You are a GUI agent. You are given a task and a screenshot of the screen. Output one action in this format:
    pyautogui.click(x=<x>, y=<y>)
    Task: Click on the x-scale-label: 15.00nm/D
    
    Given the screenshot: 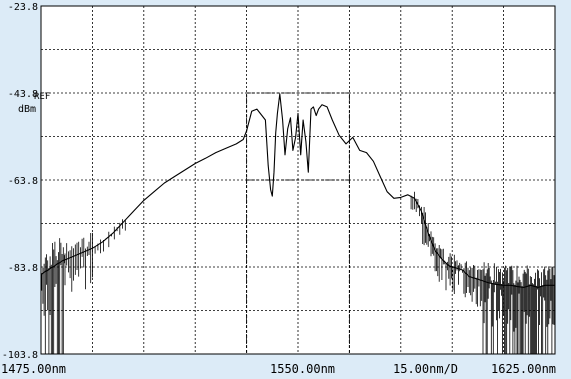 What is the action you would take?
    pyautogui.click(x=425, y=369)
    